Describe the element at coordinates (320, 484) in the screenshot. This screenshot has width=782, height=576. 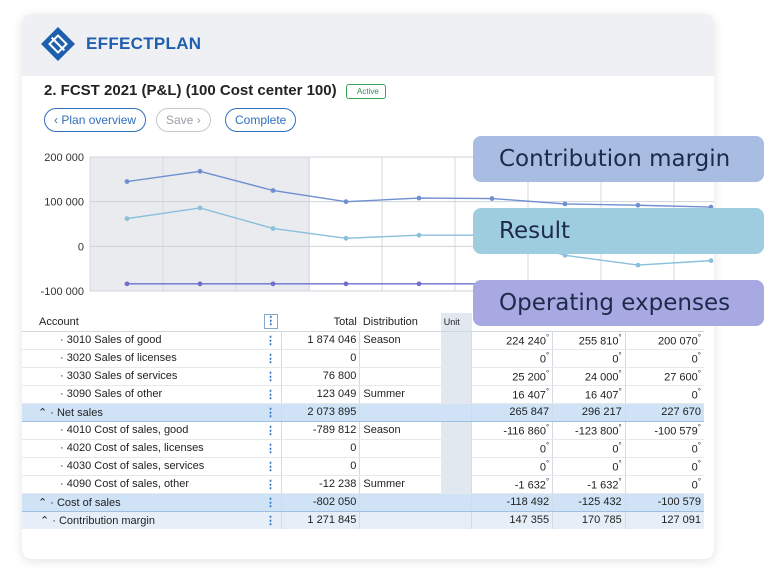
I see `cell-total: -12 238` at that location.